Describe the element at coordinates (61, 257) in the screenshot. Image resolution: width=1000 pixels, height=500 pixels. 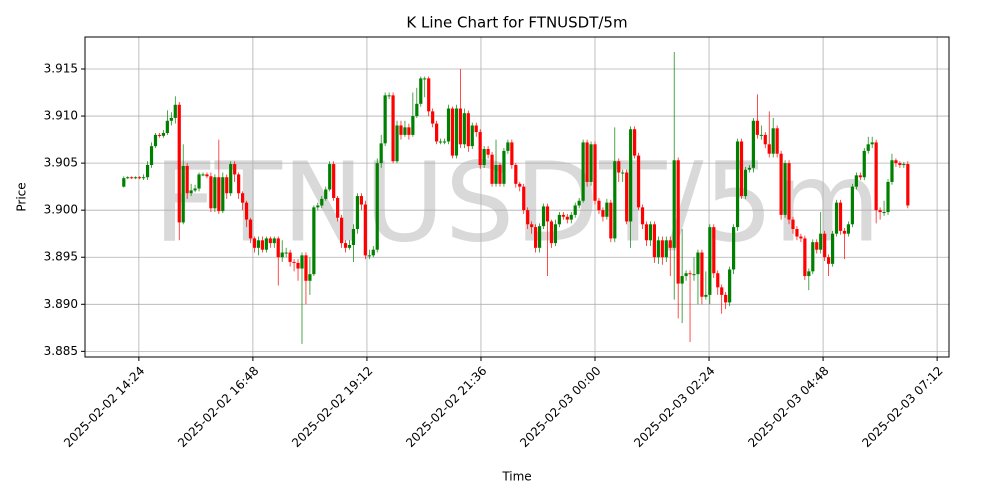
I see `y-tick-label: 3.895` at that location.